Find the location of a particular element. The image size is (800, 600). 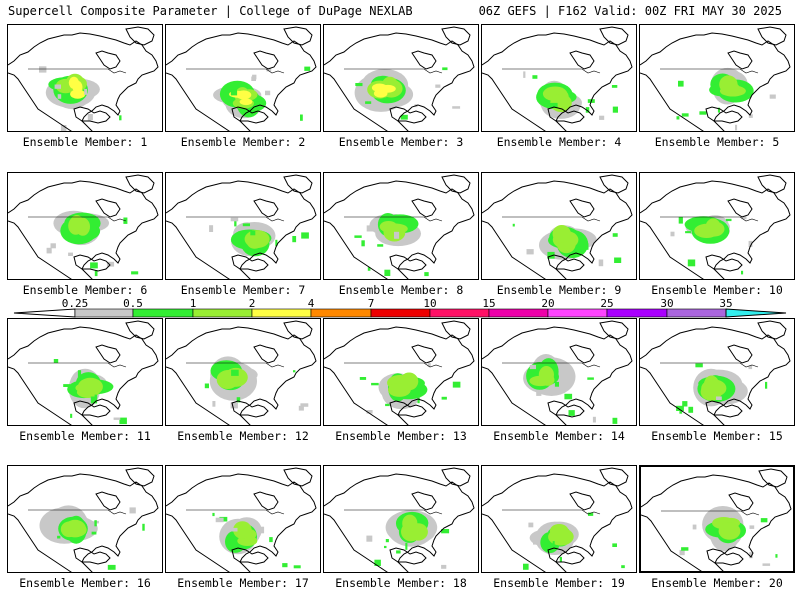

ensemble-member-label-19: Ensemble Member: 19 is located at coordinates (559, 583).